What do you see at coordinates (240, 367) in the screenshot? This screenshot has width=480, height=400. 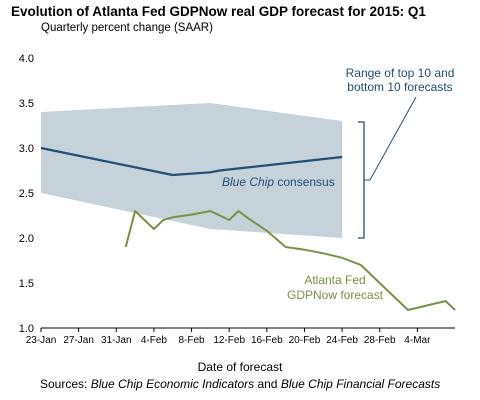 I see `x-axis-label: Date of forecast` at bounding box center [240, 367].